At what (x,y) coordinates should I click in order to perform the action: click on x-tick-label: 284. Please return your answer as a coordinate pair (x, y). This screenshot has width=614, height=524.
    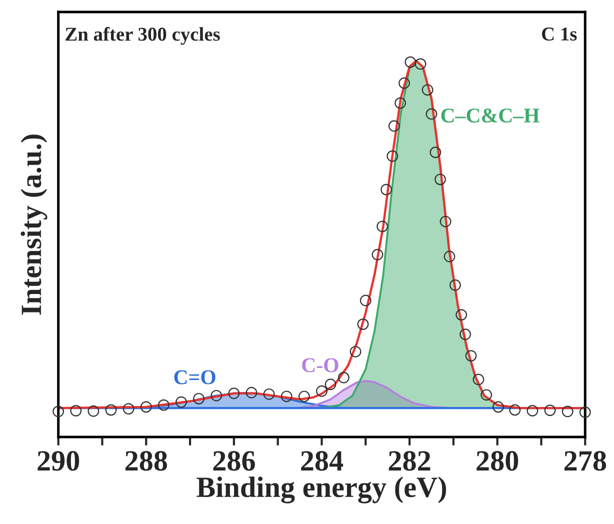
    Looking at the image, I should click on (322, 461).